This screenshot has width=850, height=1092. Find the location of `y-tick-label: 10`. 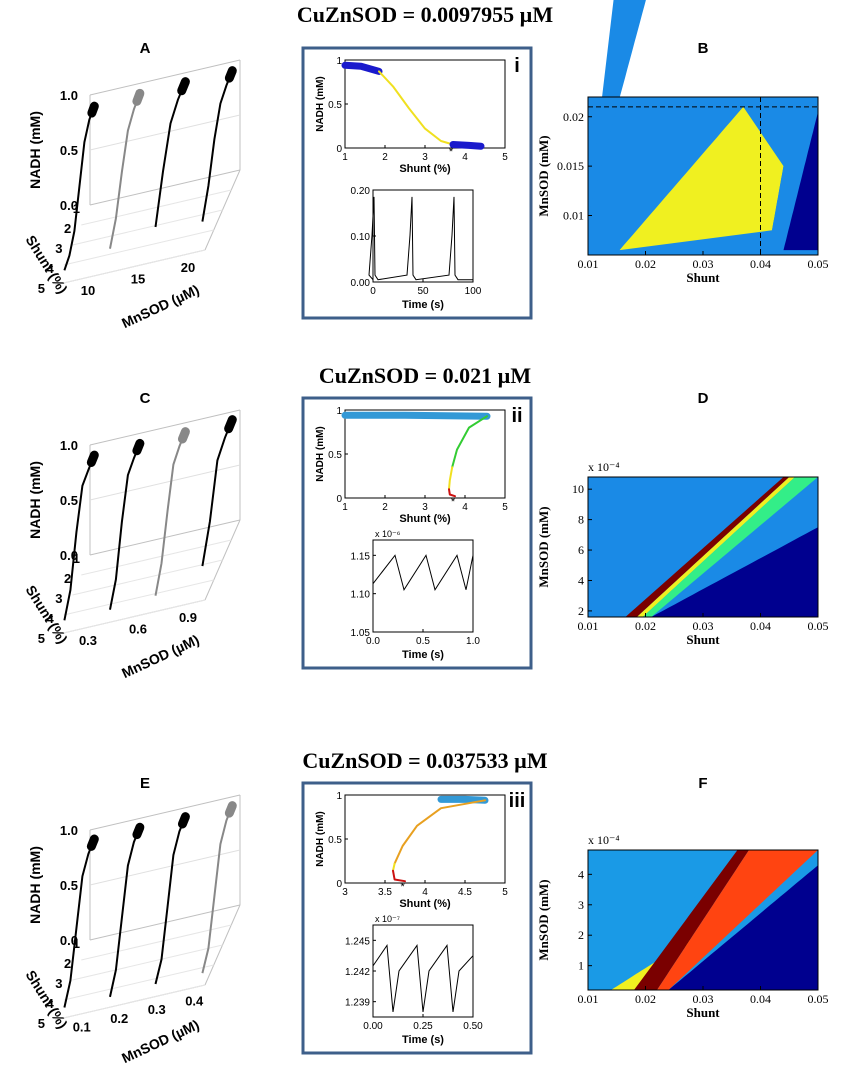

y-tick-label: 10 is located at coordinates (88, 290).